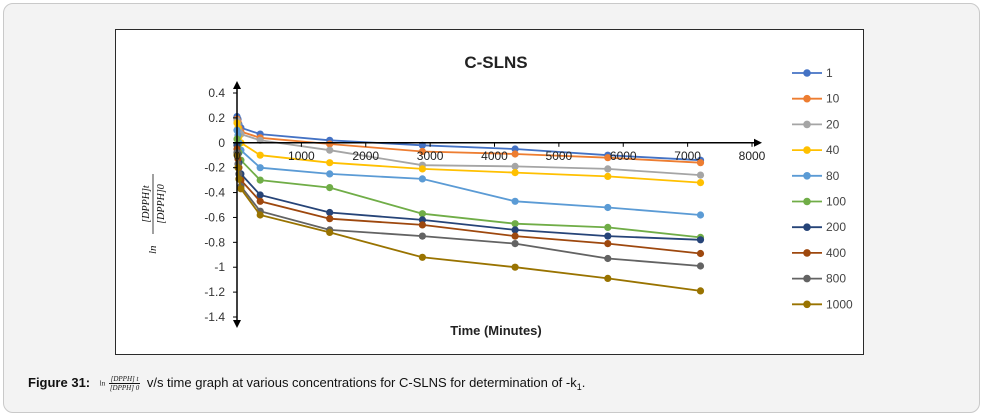 Image resolution: width=985 pixels, height=418 pixels. What do you see at coordinates (214, 242) in the screenshot?
I see `y-tick-label: -0.8` at bounding box center [214, 242].